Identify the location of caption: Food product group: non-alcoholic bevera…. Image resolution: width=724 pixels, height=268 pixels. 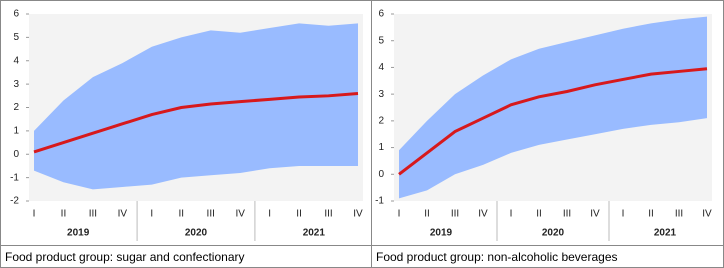
(547, 256).